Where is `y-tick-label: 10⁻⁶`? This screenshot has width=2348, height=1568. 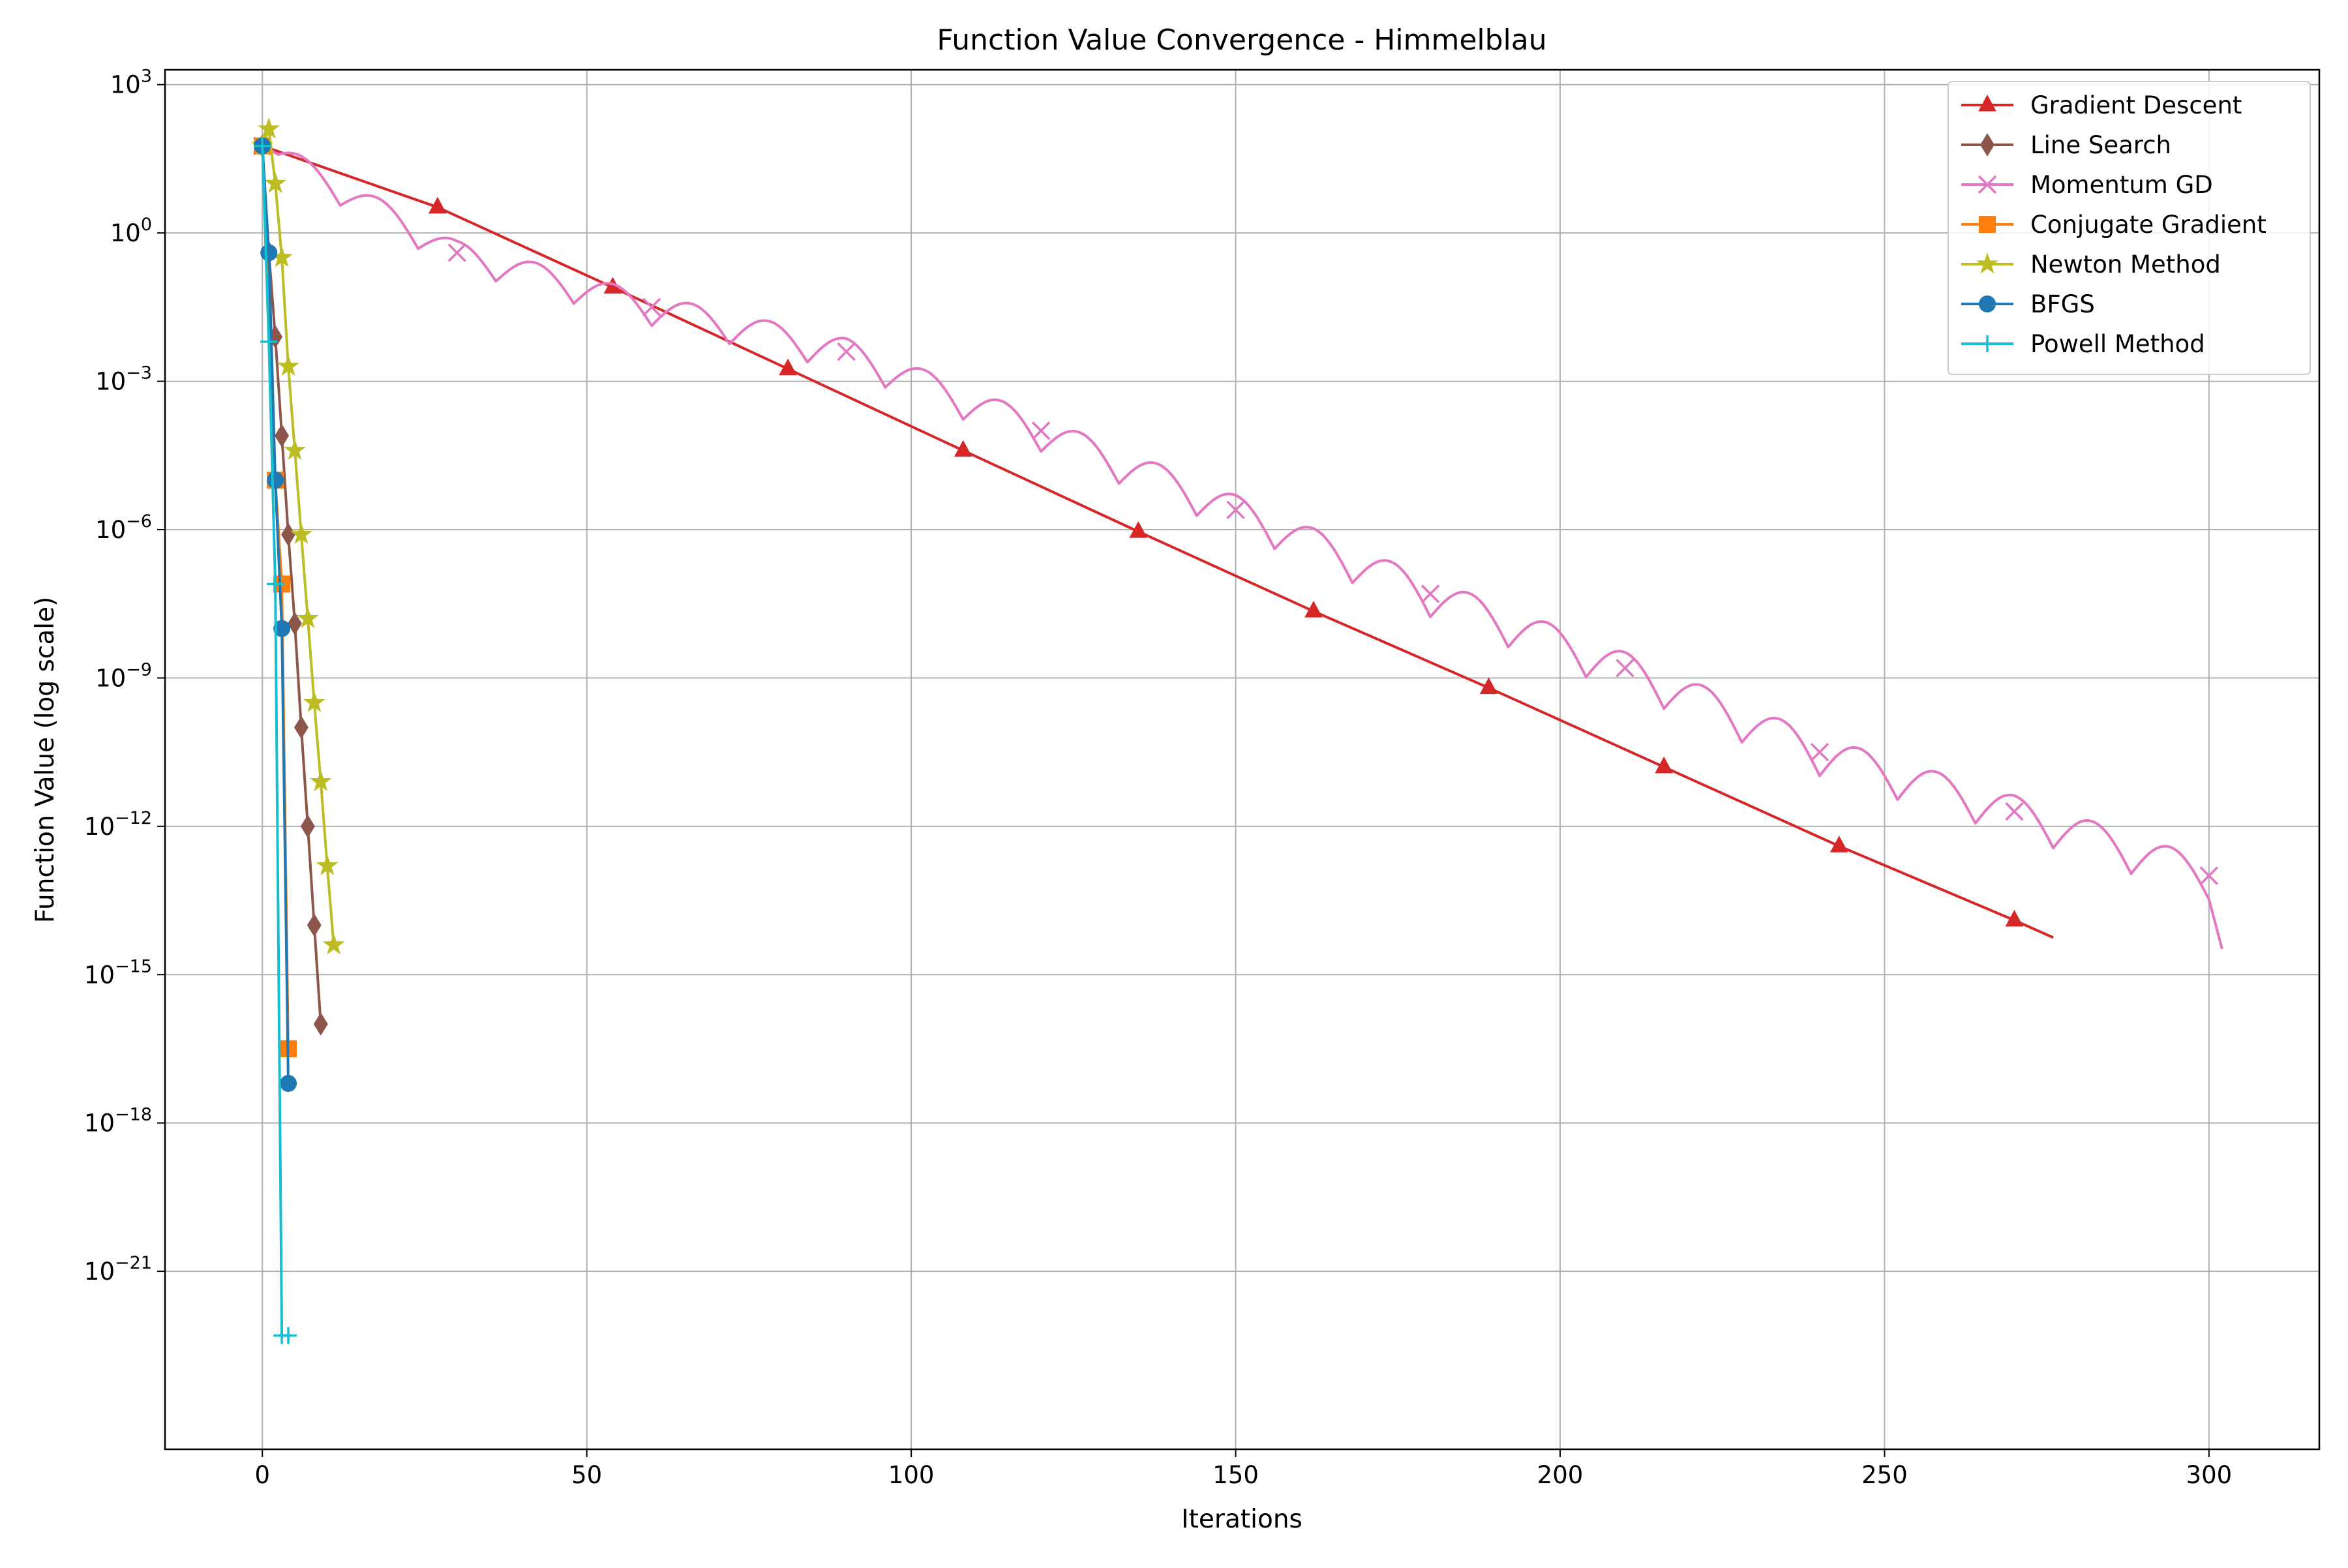 y-tick-label: 10⁻⁶ is located at coordinates (124, 527).